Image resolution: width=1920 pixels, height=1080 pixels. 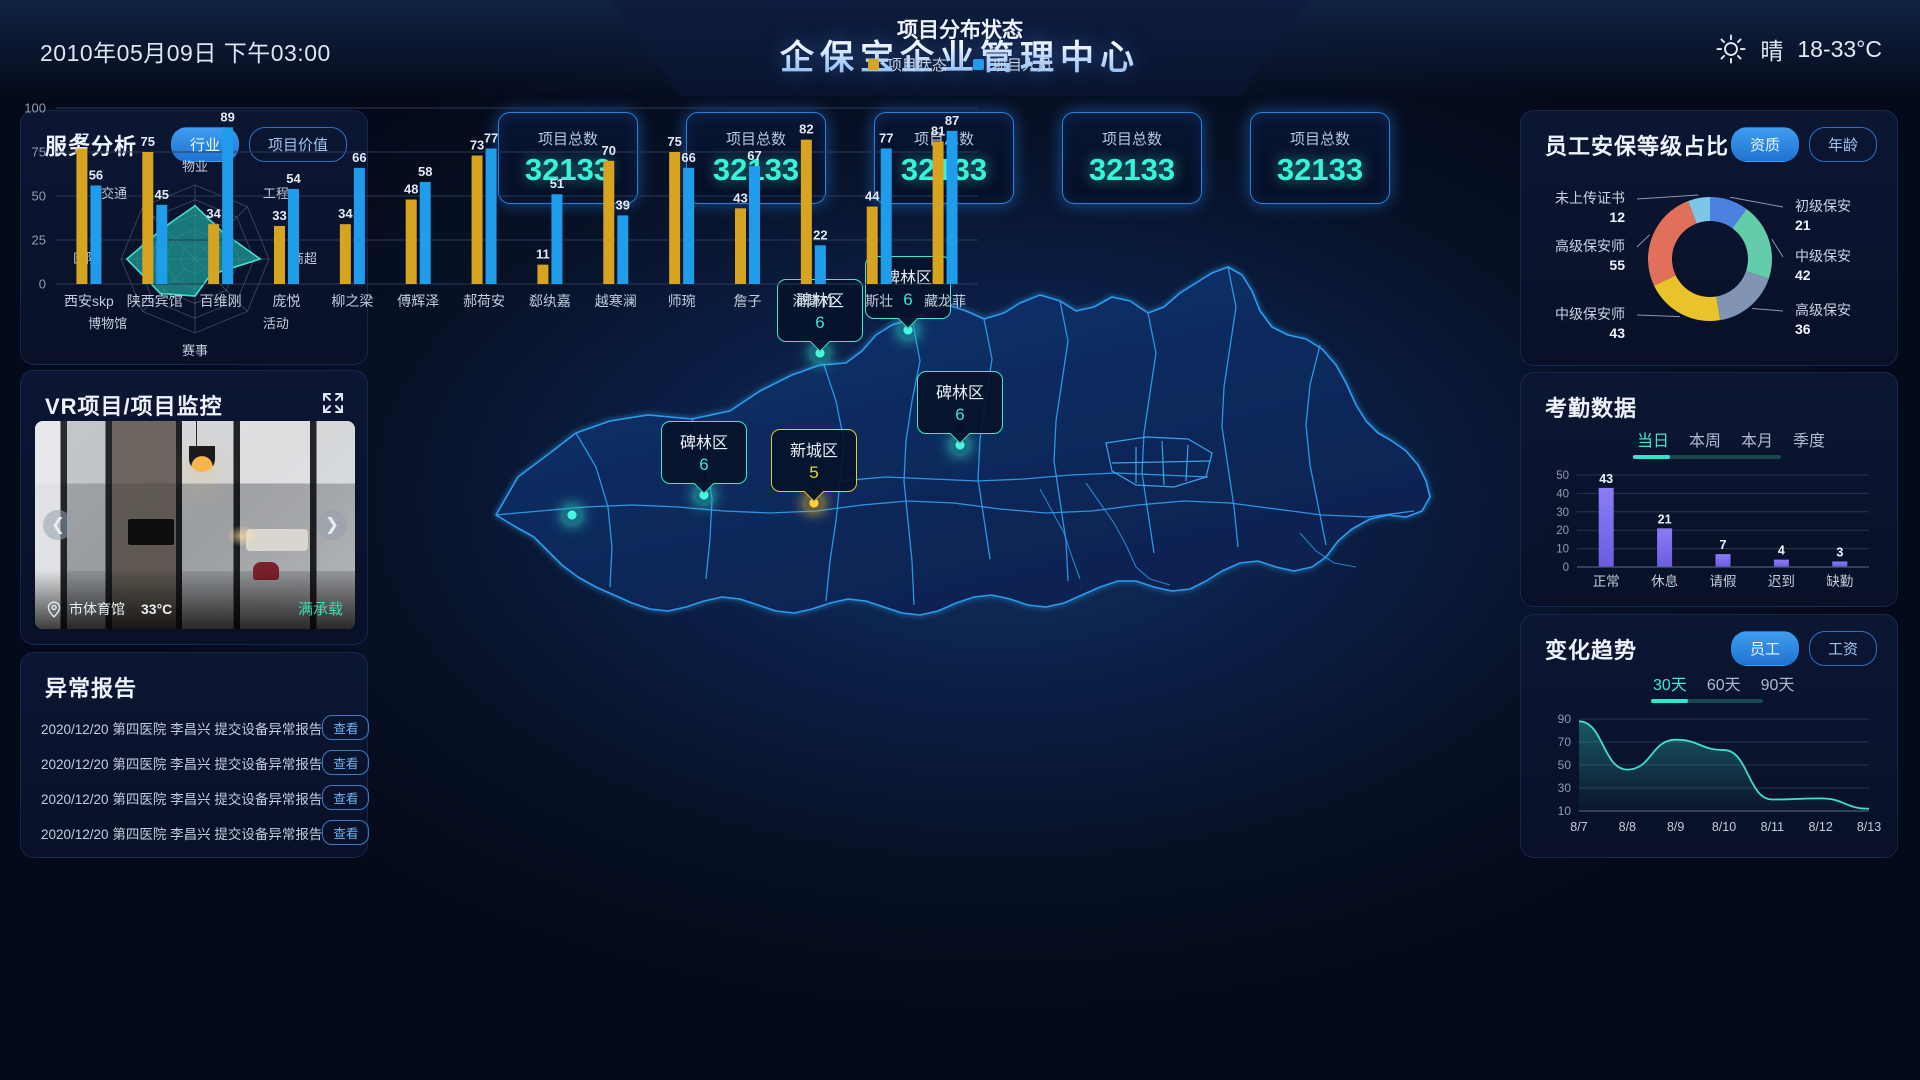 I want to click on map-dot, so click(x=572, y=515).